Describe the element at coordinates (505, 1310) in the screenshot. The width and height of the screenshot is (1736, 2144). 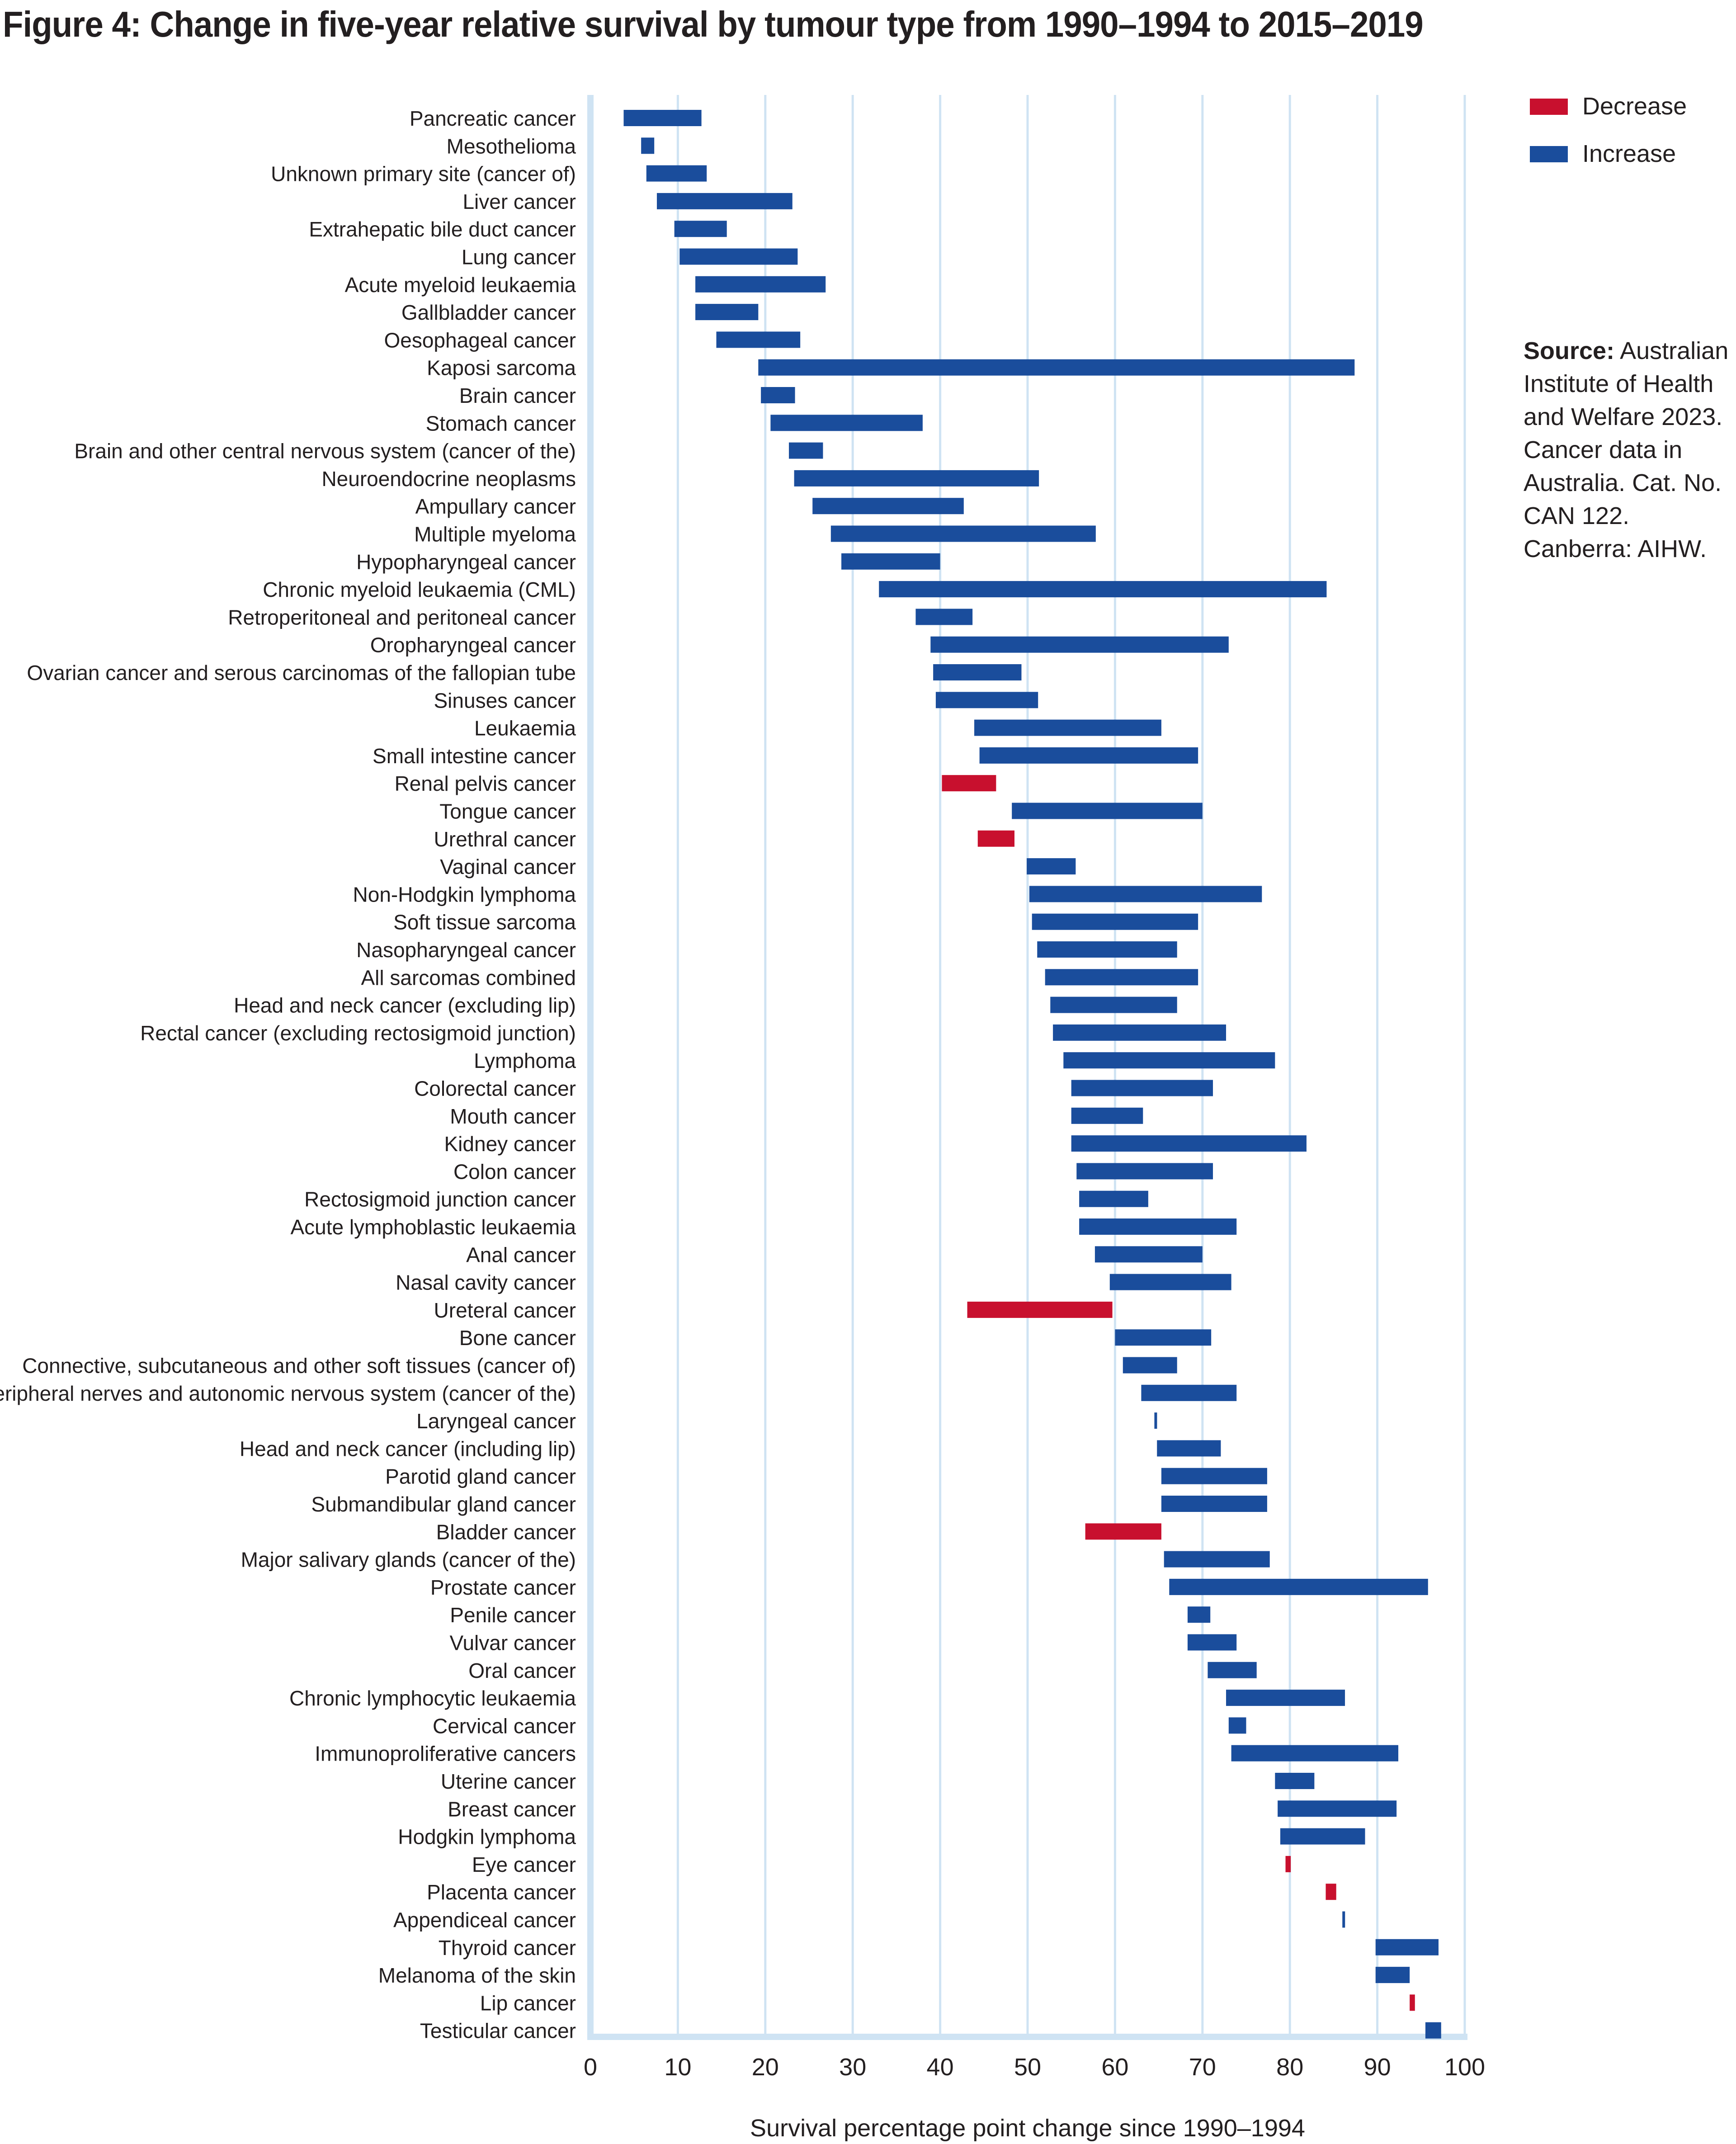
I see `category-label: Ureteral cancer` at that location.